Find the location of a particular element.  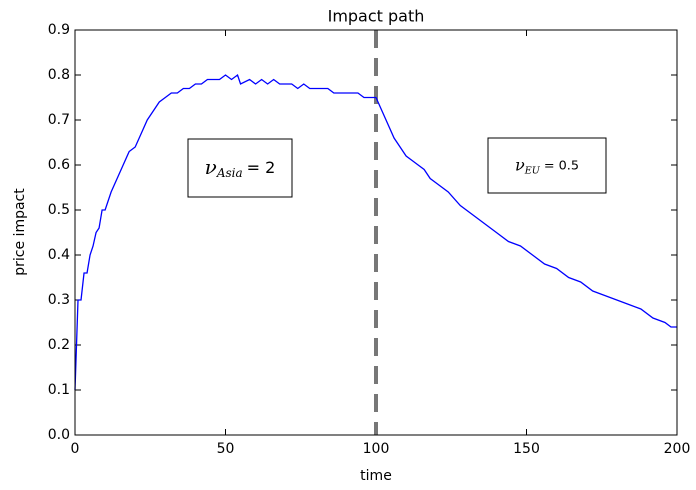

y-tick-label: 0.4 is located at coordinates (59, 255).